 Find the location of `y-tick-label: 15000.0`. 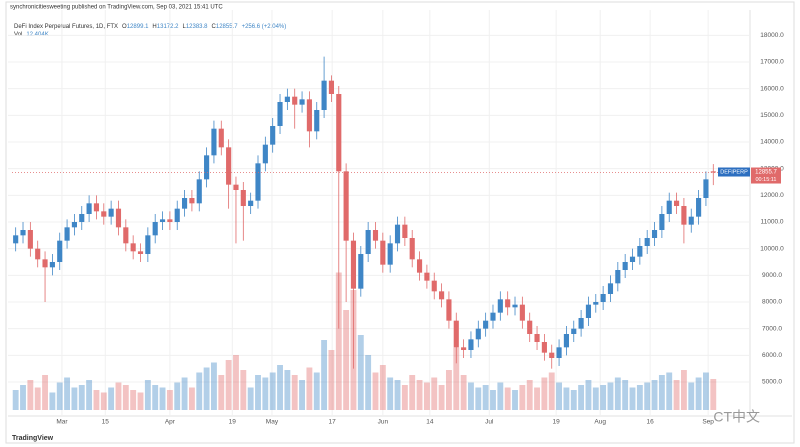

y-tick-label: 15000.0 is located at coordinates (772, 115).